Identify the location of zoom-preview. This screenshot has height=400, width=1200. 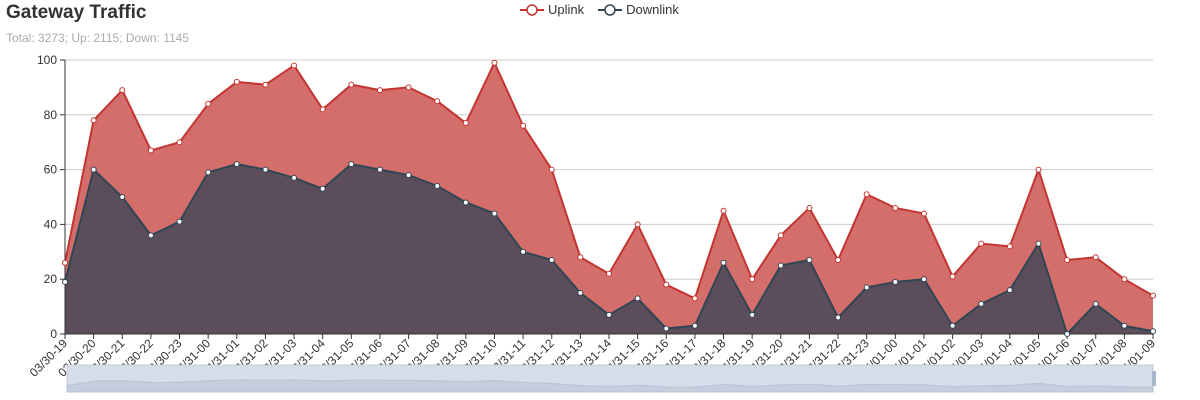
(610, 386).